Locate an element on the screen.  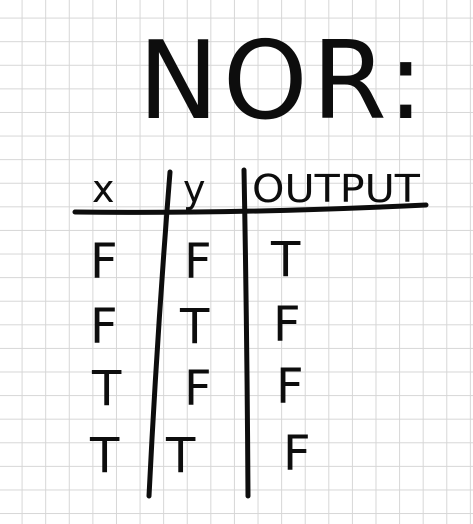
row-4-x-cell: T is located at coordinates (104, 456).